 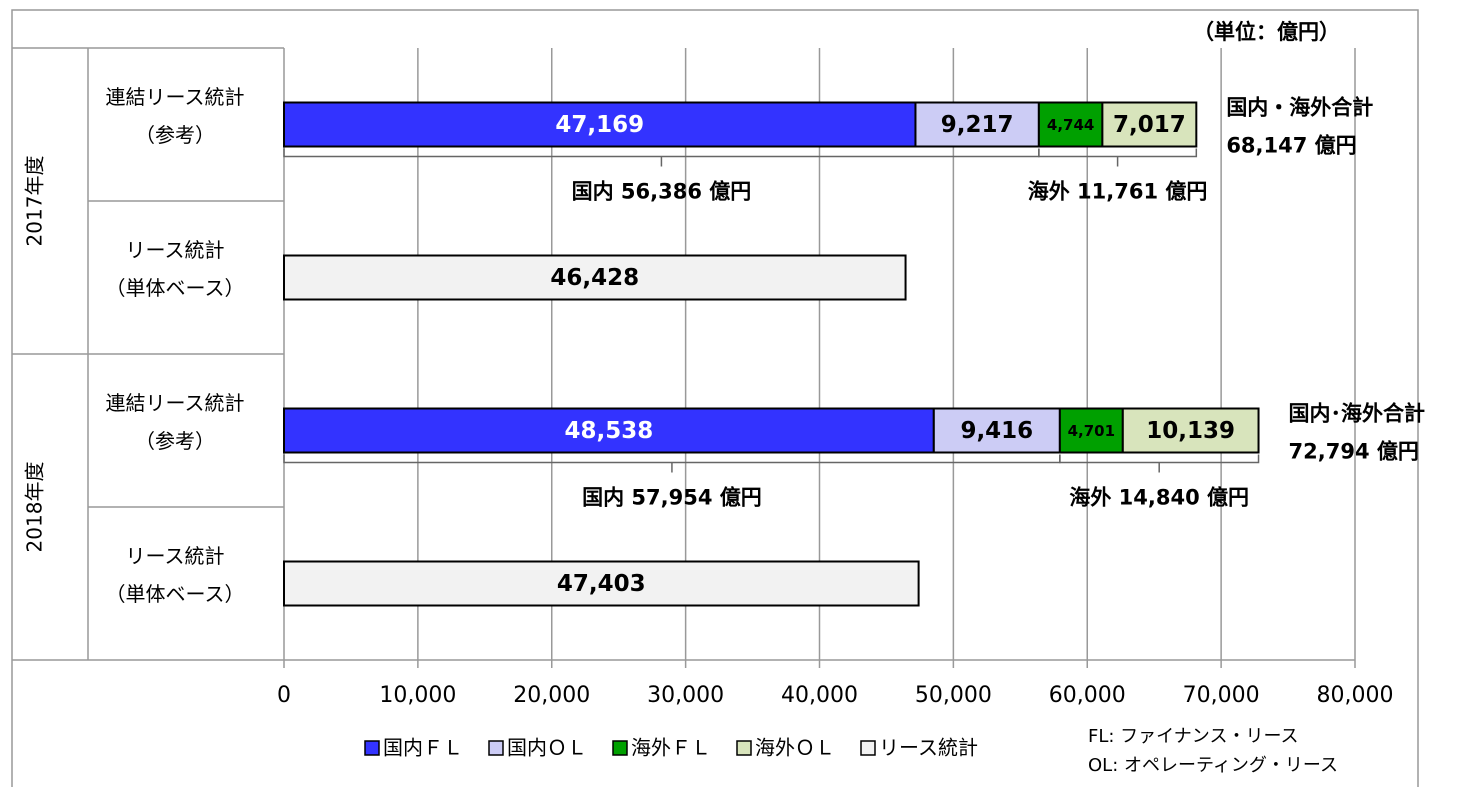 What do you see at coordinates (1299, 108) in the screenshot?
I see `total-label: 国内・海外合計` at bounding box center [1299, 108].